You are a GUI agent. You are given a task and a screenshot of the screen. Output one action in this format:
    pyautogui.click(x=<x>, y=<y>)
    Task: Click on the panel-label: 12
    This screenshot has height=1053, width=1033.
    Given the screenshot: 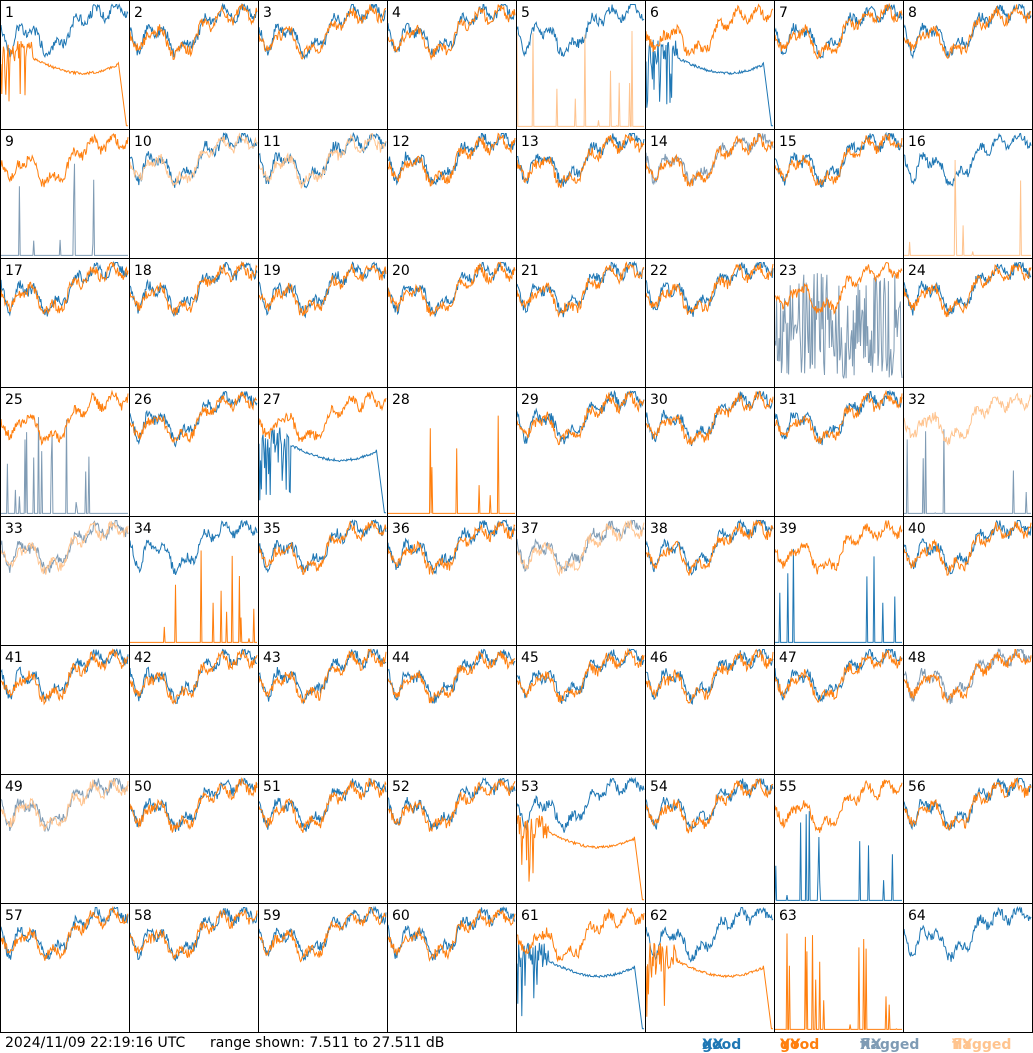 What is the action you would take?
    pyautogui.click(x=401, y=142)
    